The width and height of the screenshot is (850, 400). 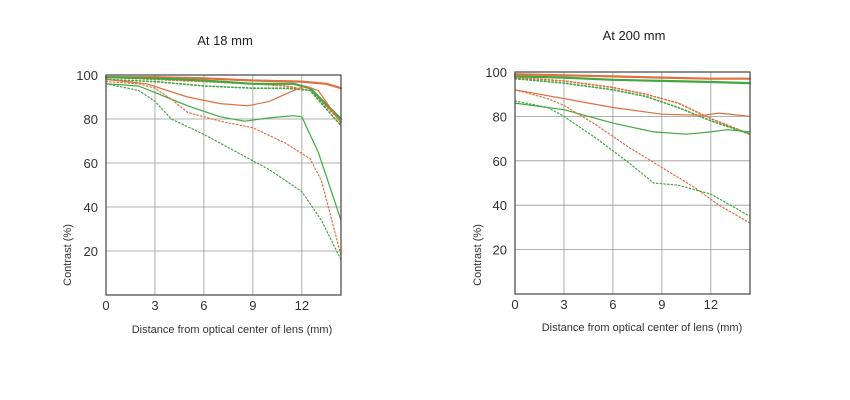 I want to click on chart-title: At 18 mm, so click(x=225, y=40).